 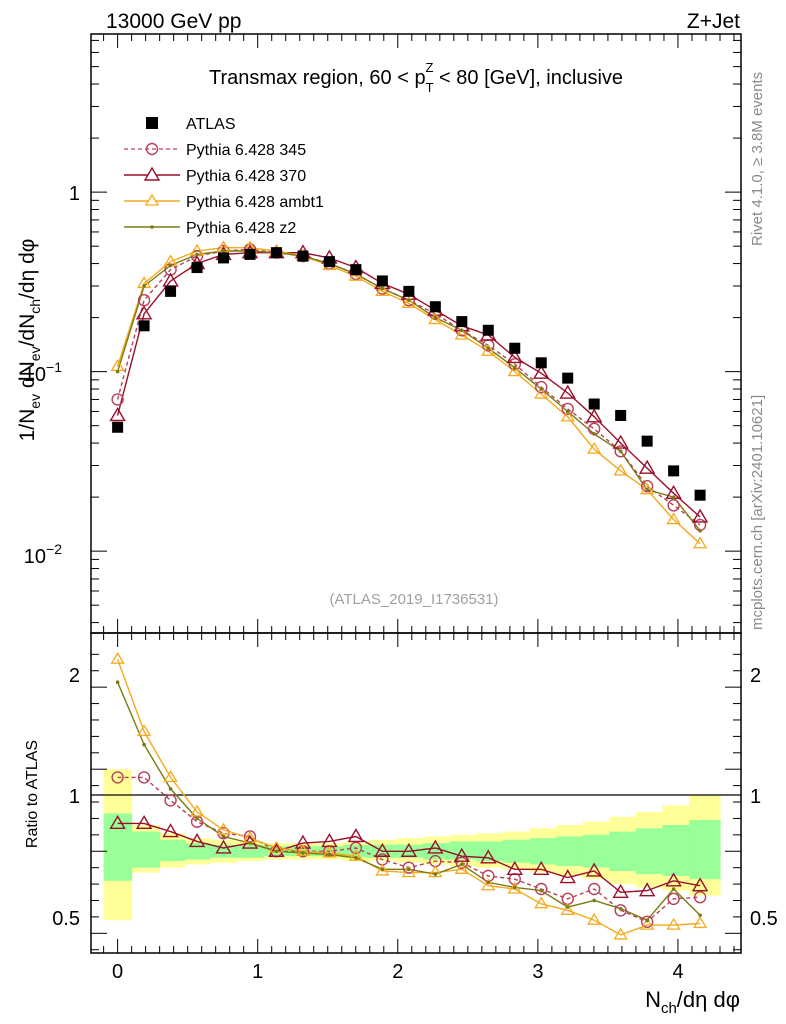 I want to click on x-tick-labels: 0 1 2 3 4, so click(x=398, y=972).